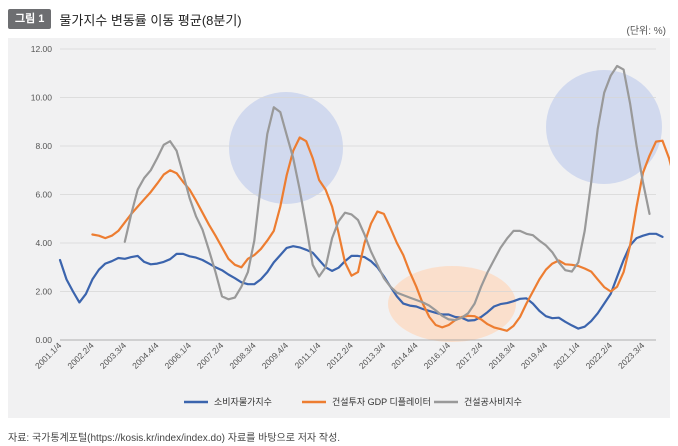  Describe the element at coordinates (150, 20) in the screenshot. I see `chart-title: 물가지수 변동률 이동 평균(8분기)` at that location.